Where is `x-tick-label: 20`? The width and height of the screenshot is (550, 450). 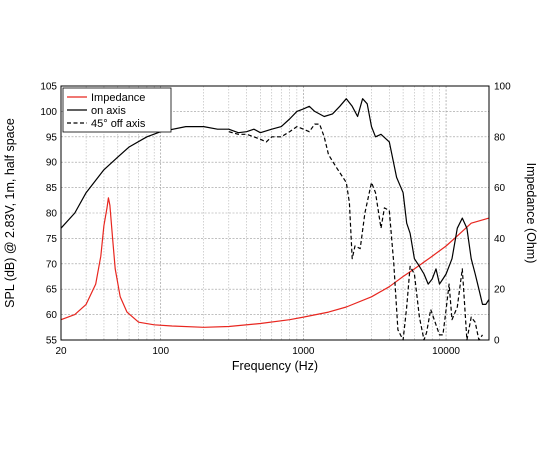 x-tick-label: 20 is located at coordinates (61, 351).